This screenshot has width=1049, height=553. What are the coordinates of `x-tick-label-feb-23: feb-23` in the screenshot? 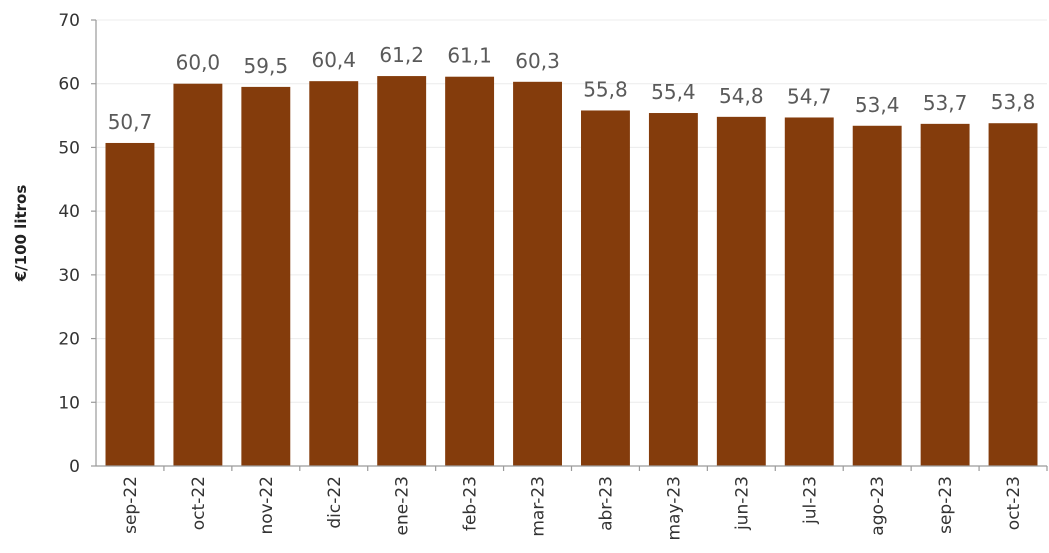 It's located at (471, 503).